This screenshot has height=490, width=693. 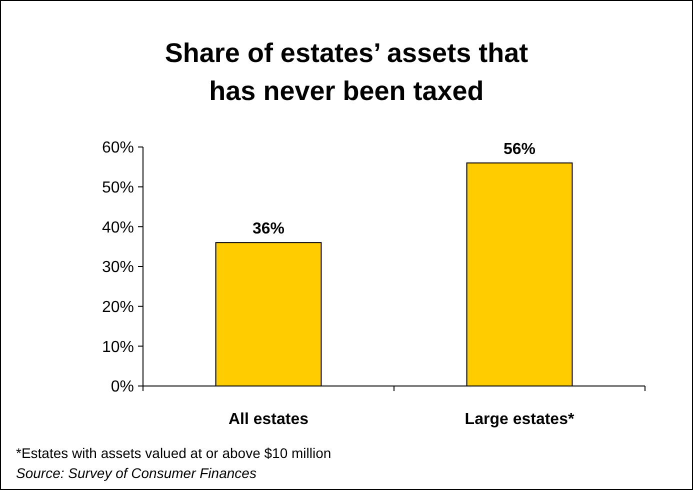 I want to click on y-tick-label: 20%, so click(x=118, y=307).